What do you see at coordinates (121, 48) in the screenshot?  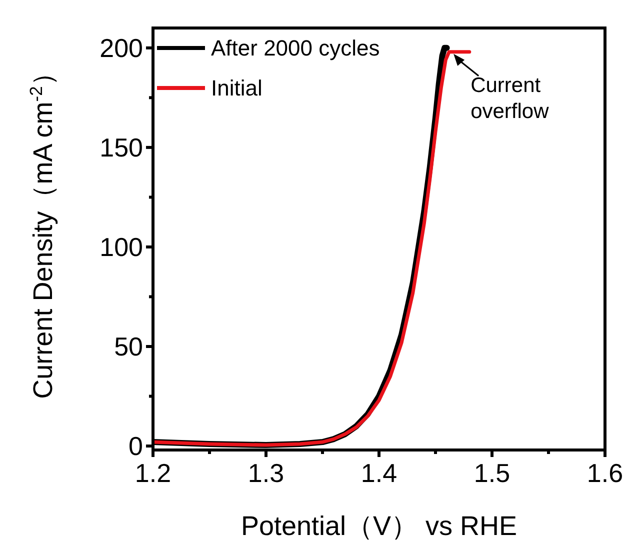 I see `y-tick-label: 200` at bounding box center [121, 48].